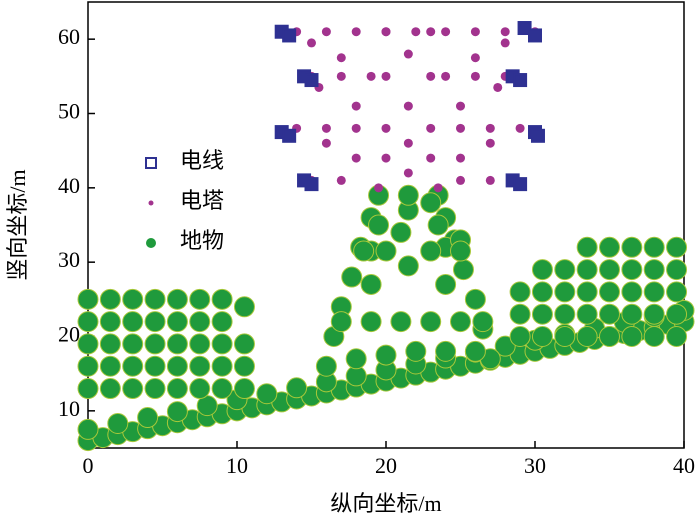  What do you see at coordinates (535, 465) in the screenshot?
I see `x-tick-label: 30` at bounding box center [535, 465].